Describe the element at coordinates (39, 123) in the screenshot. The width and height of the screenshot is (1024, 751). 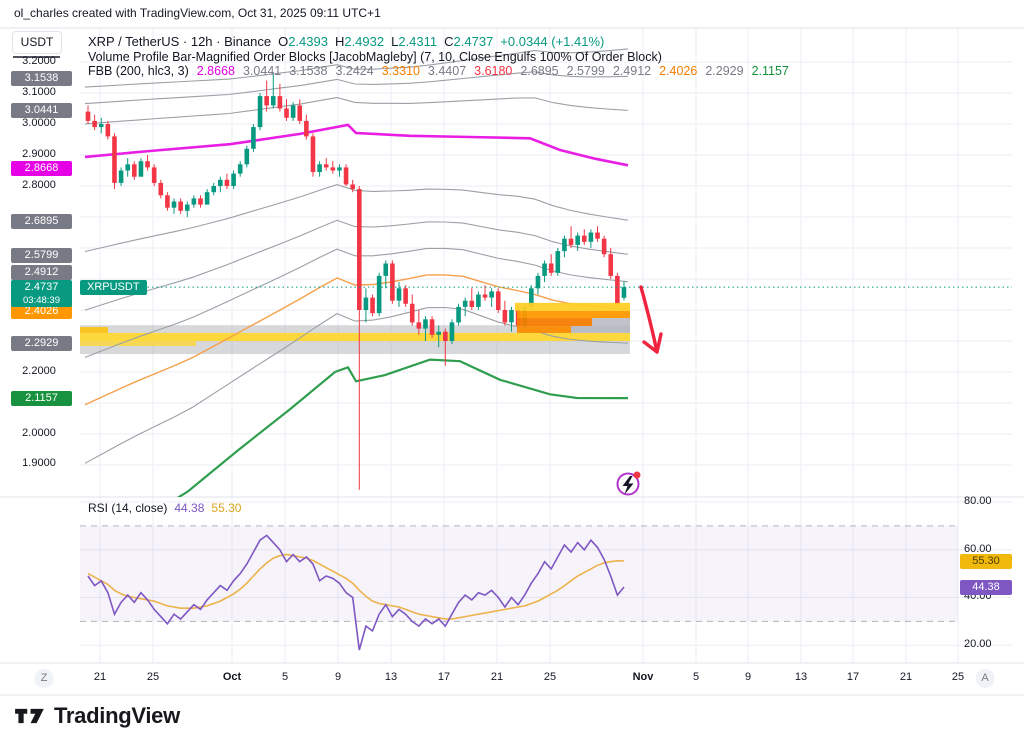
I see `price-axis-label: 3.0000` at that location.